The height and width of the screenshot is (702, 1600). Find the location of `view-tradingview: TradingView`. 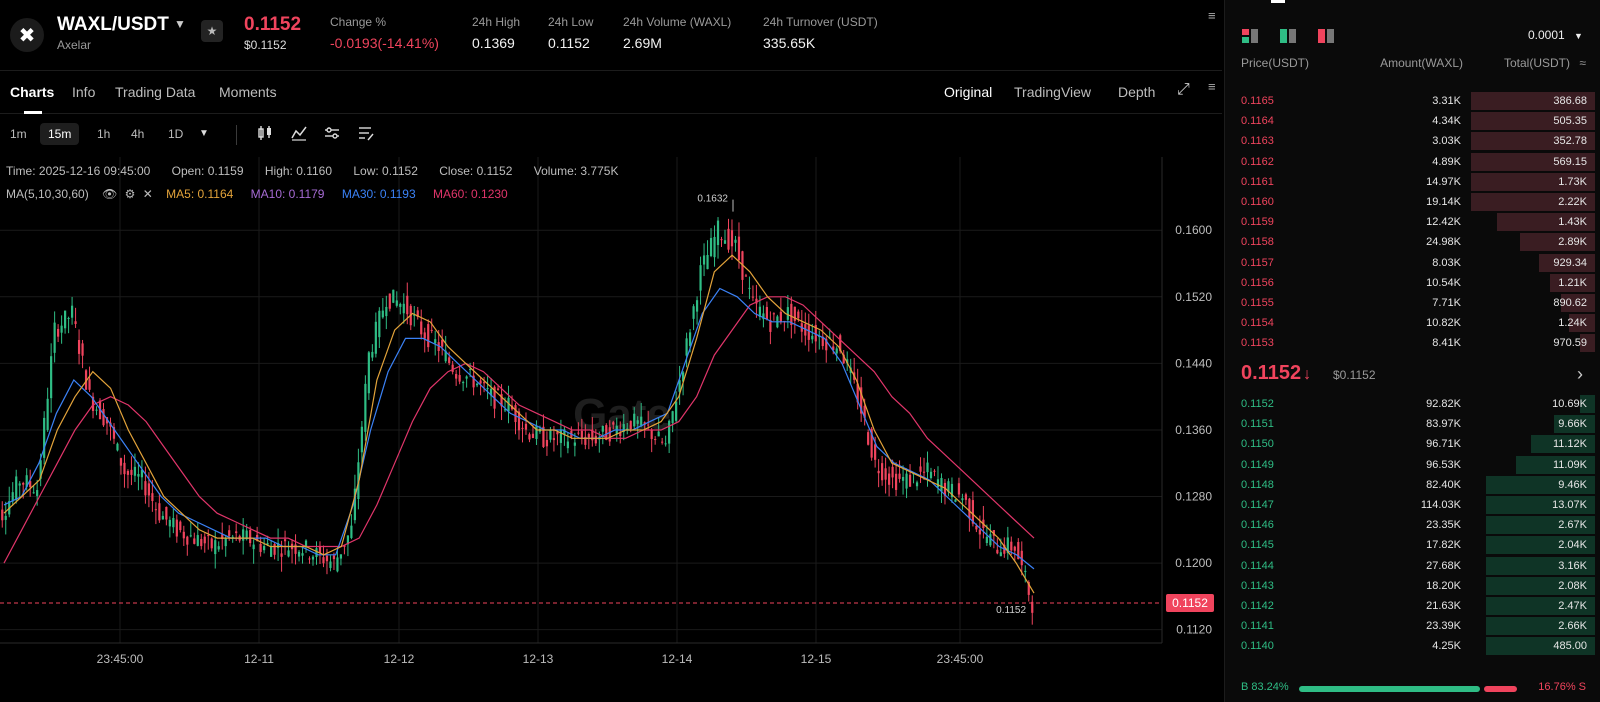

view-tradingview: TradingView is located at coordinates (1053, 92).